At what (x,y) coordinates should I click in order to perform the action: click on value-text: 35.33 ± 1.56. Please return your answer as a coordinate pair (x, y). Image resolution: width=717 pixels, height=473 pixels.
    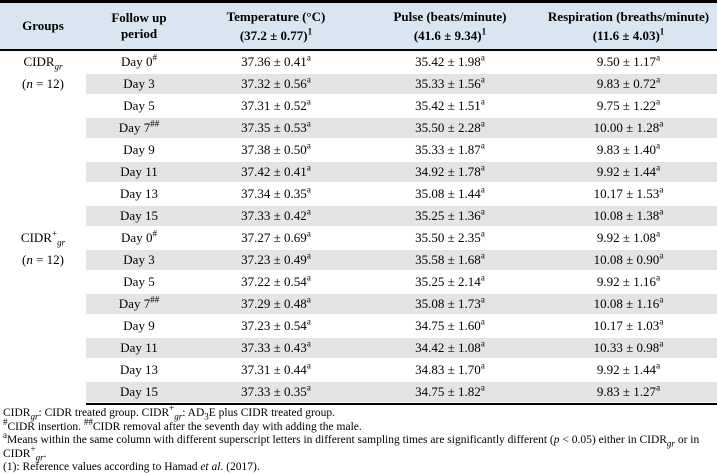
    Looking at the image, I should click on (448, 83).